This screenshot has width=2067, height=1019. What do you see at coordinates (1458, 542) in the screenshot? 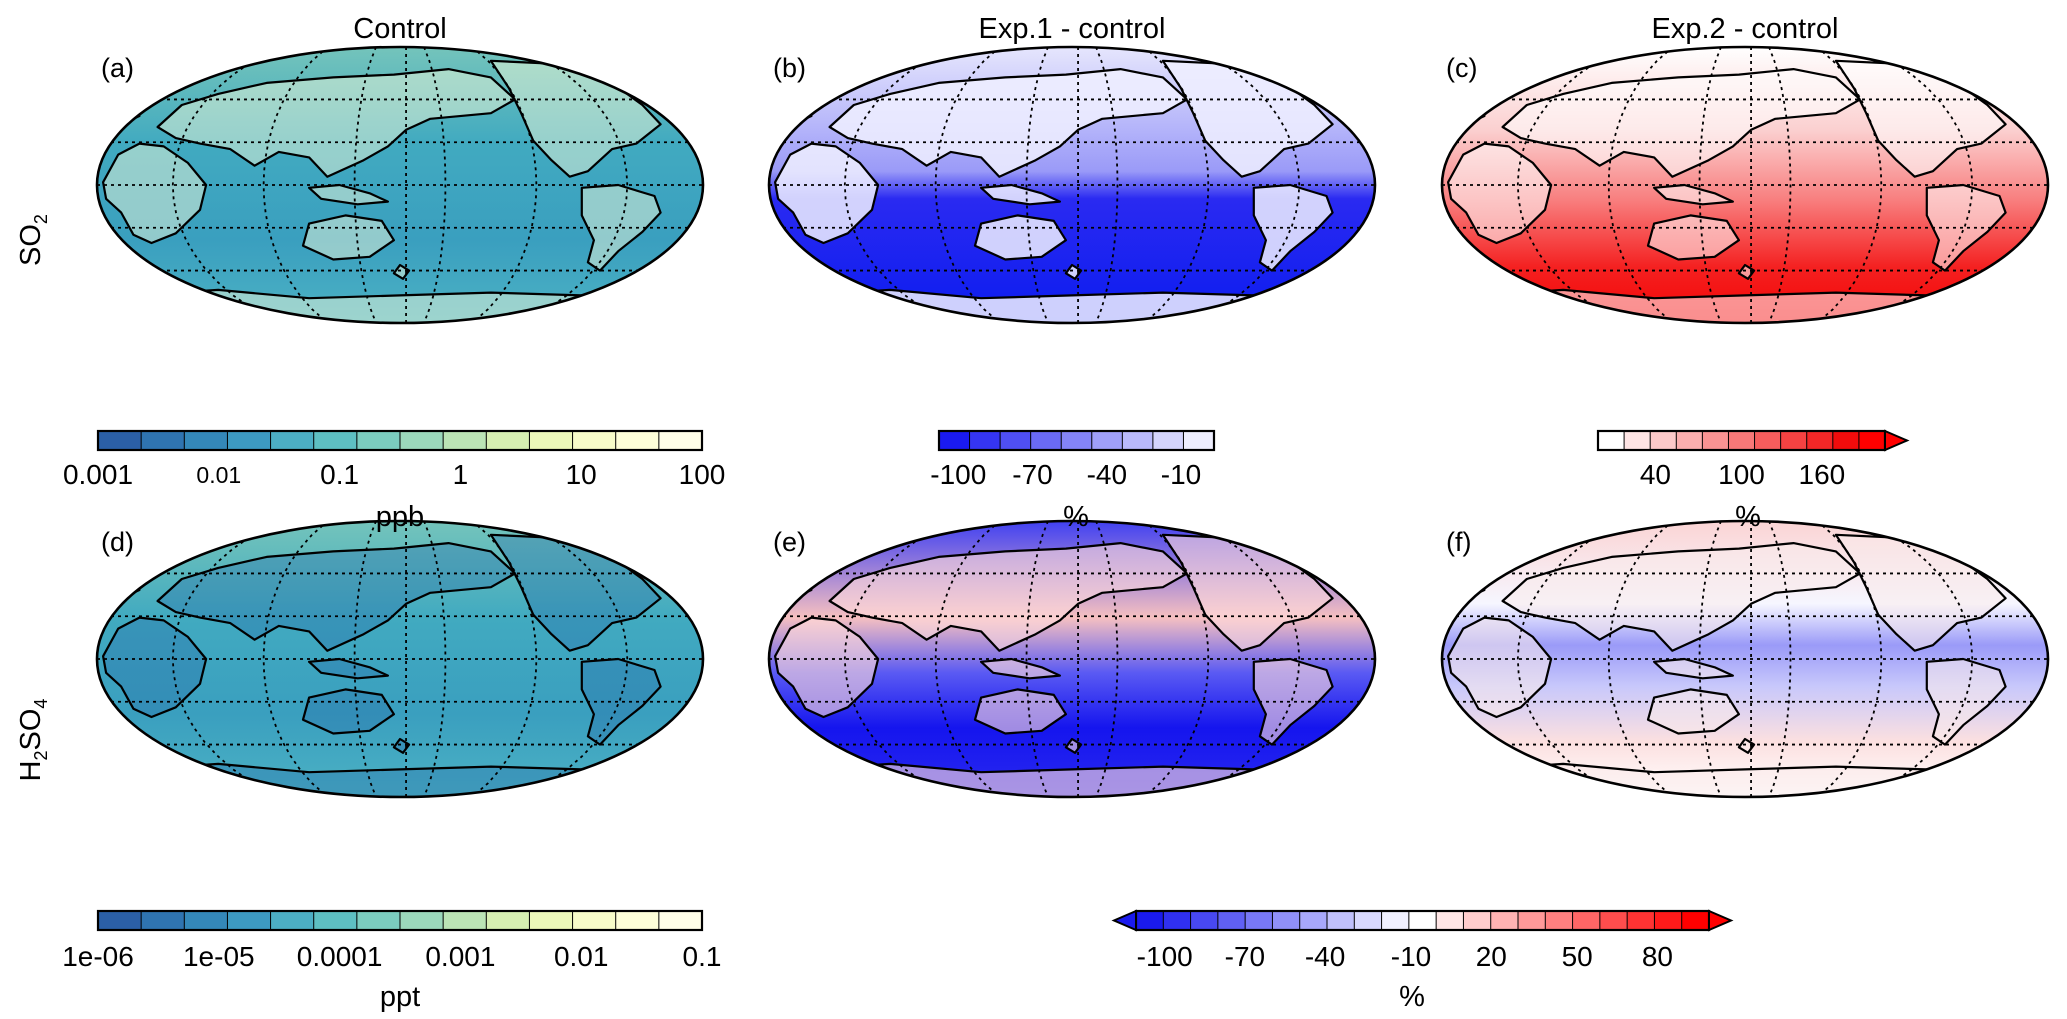
I see `panel-label-f: (f)` at bounding box center [1458, 542].